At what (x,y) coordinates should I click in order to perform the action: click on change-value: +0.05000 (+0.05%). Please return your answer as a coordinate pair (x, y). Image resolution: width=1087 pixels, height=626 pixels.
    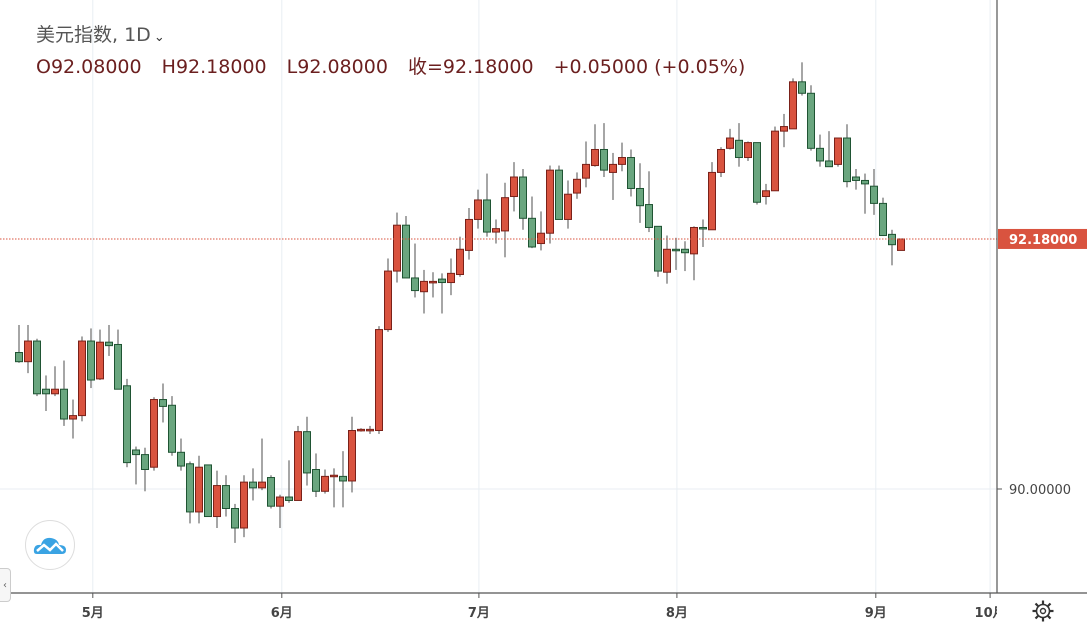
    Looking at the image, I should click on (649, 67).